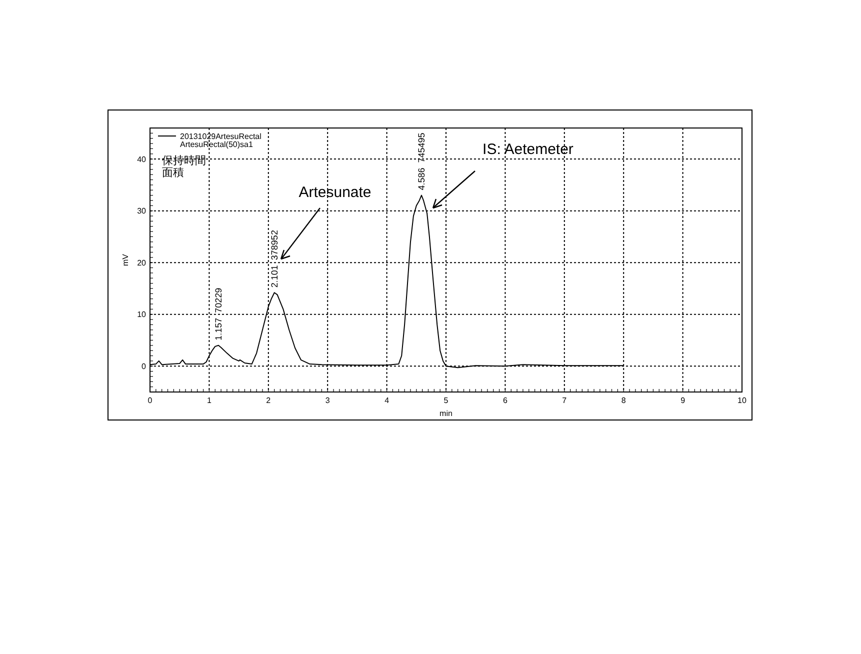  Describe the element at coordinates (274, 259) in the screenshot. I see `annotation: 2.101 378952` at that location.